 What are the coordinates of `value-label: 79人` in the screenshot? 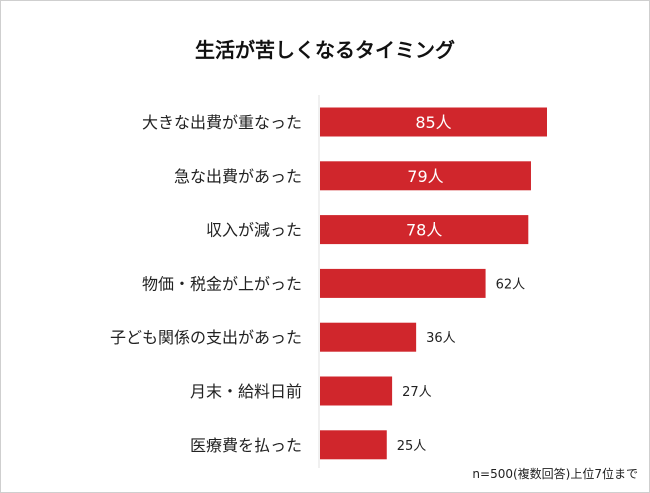 It's located at (425, 176).